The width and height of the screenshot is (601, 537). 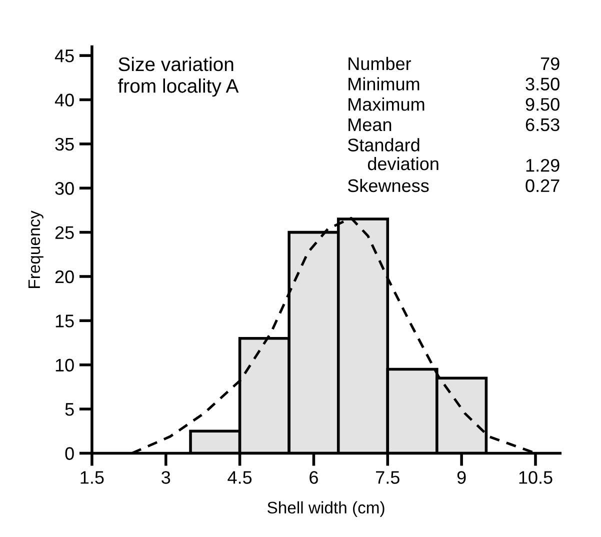 What do you see at coordinates (64, 100) in the screenshot?
I see `y-tick-label: 40` at bounding box center [64, 100].